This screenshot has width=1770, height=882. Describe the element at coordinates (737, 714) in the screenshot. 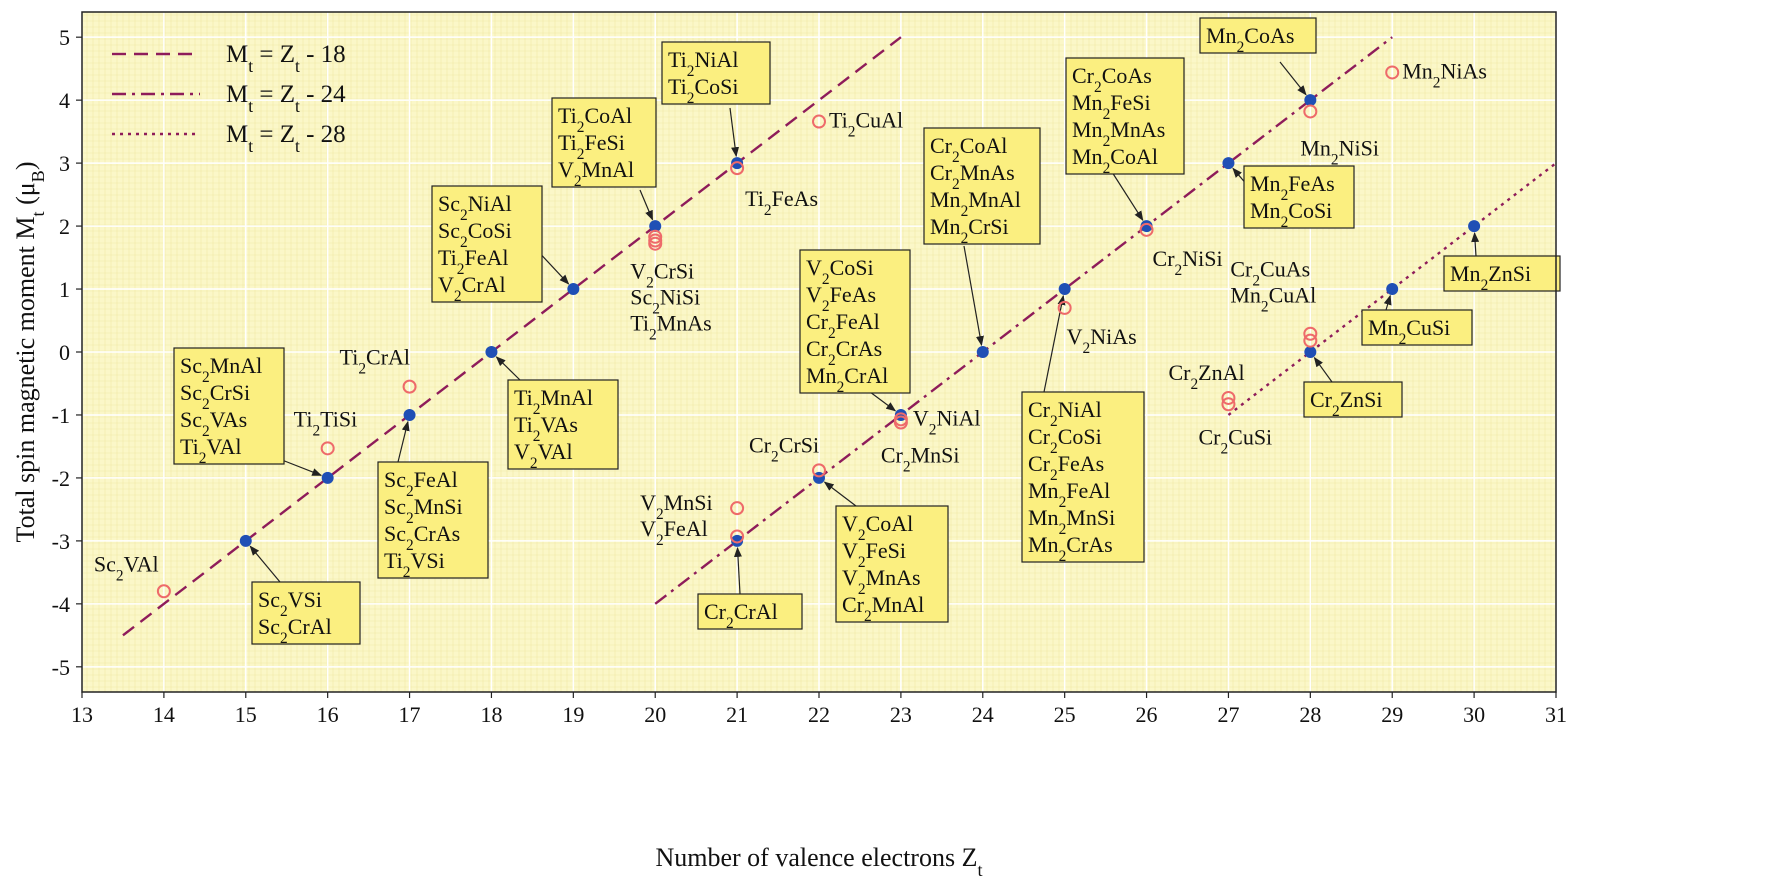

I see `x-tick-label: 21` at that location.